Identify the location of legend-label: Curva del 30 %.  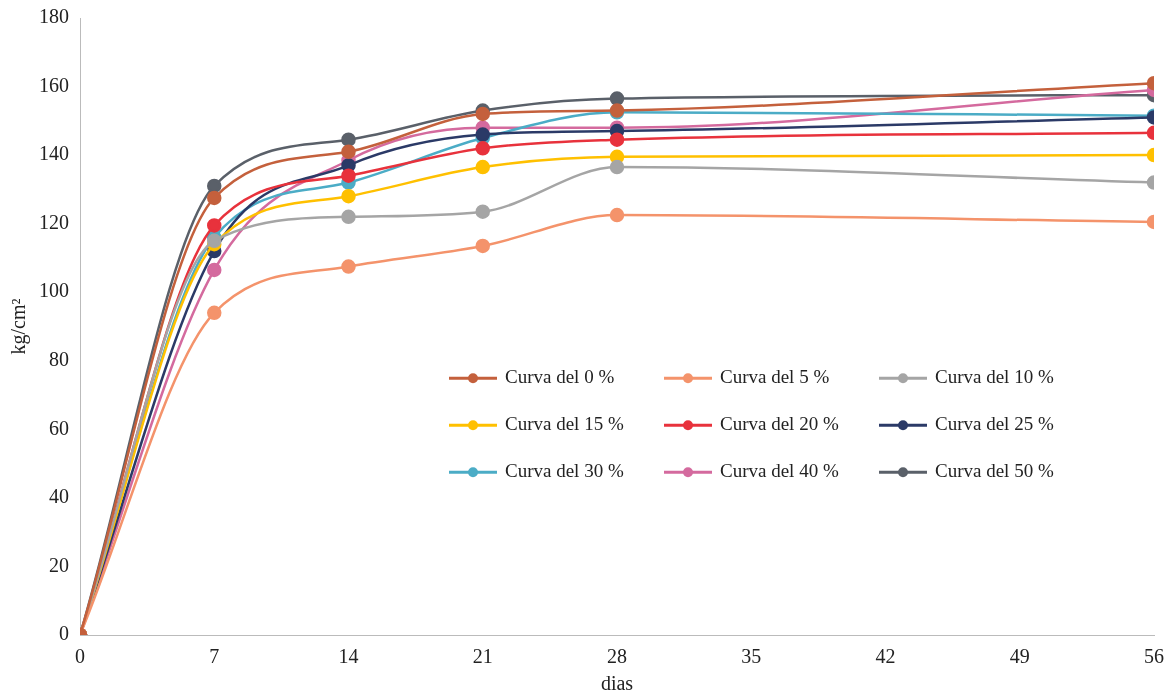
(564, 471).